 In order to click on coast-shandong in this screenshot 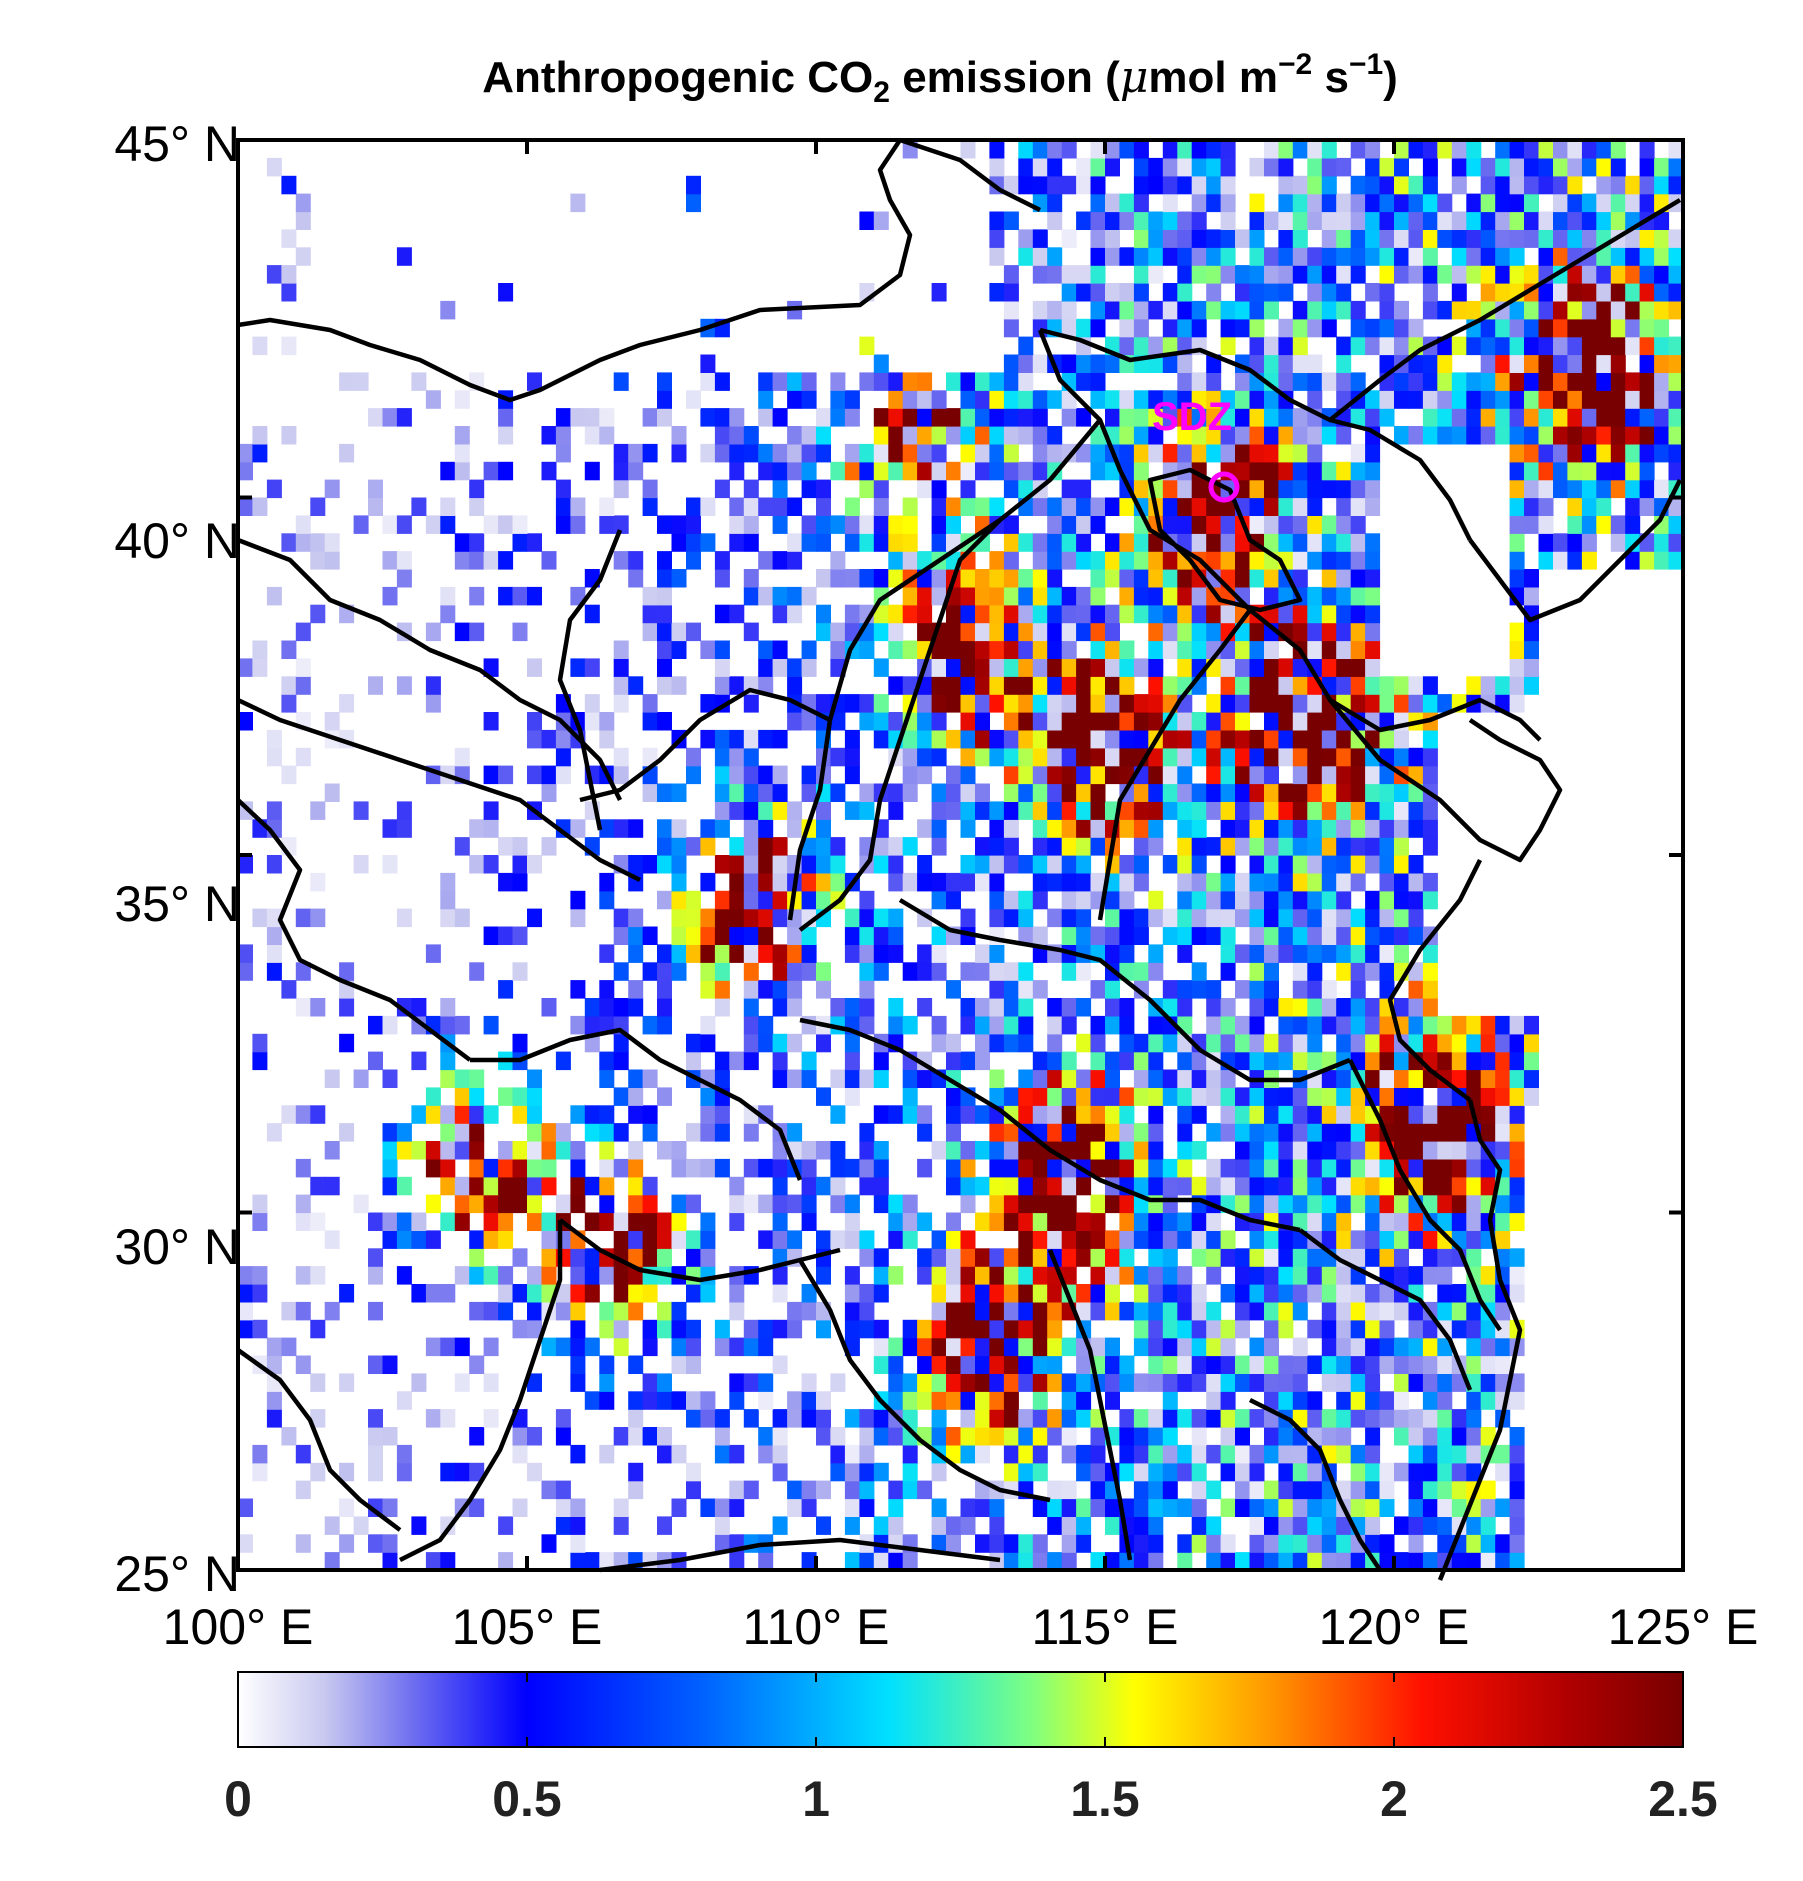, I will do `click(1445, 780)`.